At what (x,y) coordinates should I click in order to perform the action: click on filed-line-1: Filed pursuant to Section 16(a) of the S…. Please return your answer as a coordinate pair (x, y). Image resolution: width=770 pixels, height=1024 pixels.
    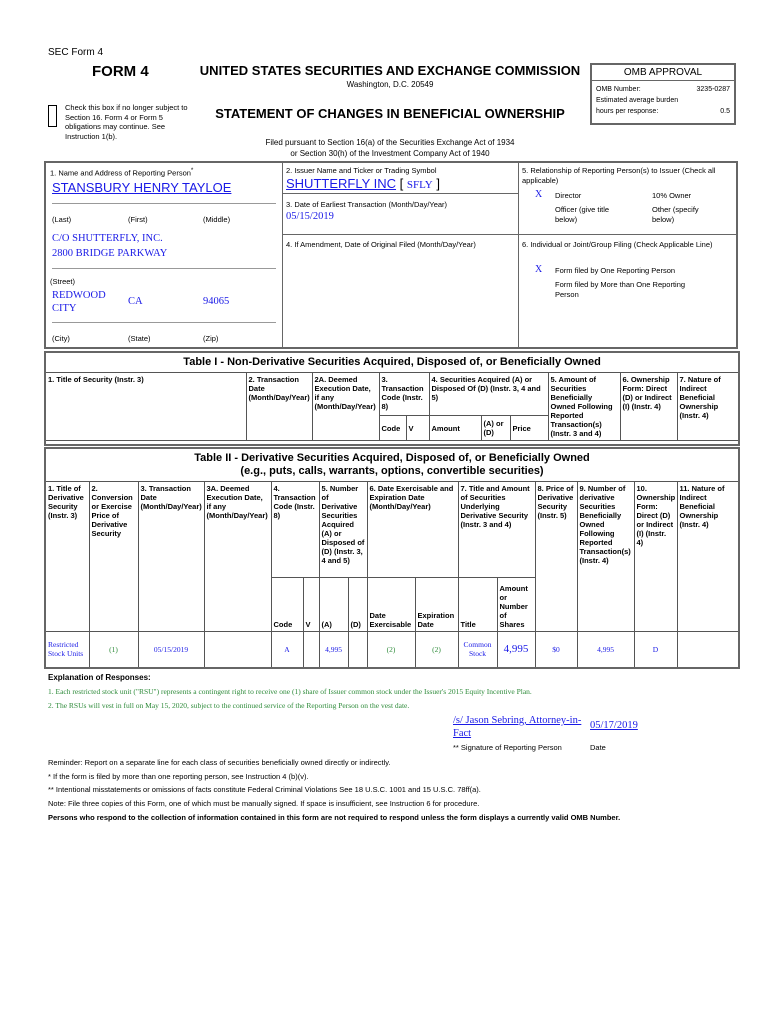
    Looking at the image, I should click on (390, 142).